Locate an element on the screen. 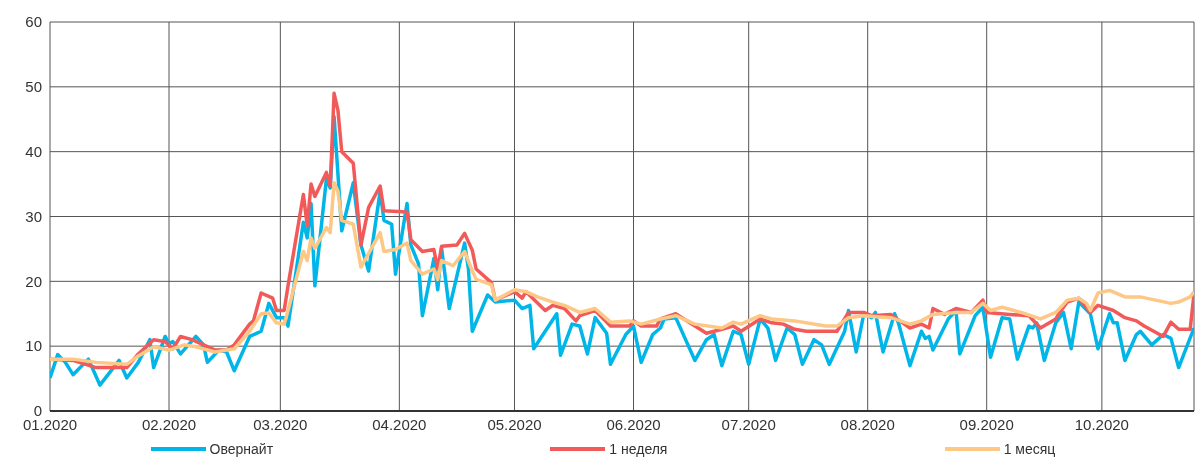 Image resolution: width=1203 pixels, height=459 pixels. x-tick-label: 03.2020 is located at coordinates (280, 424).